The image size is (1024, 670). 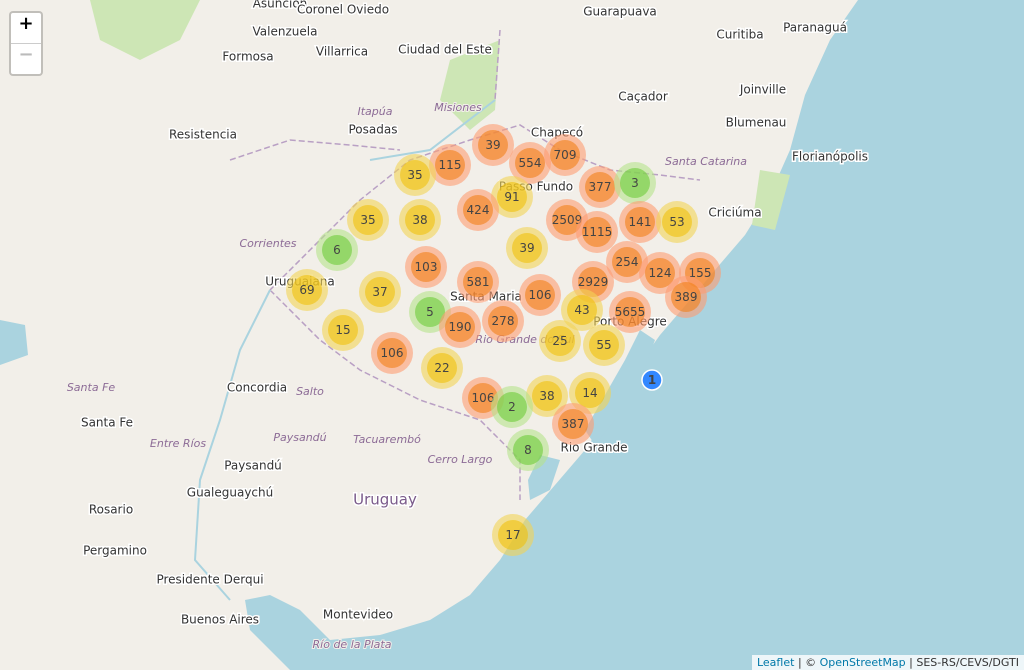 What do you see at coordinates (337, 250) in the screenshot?
I see `cluster-marker: 6` at bounding box center [337, 250].